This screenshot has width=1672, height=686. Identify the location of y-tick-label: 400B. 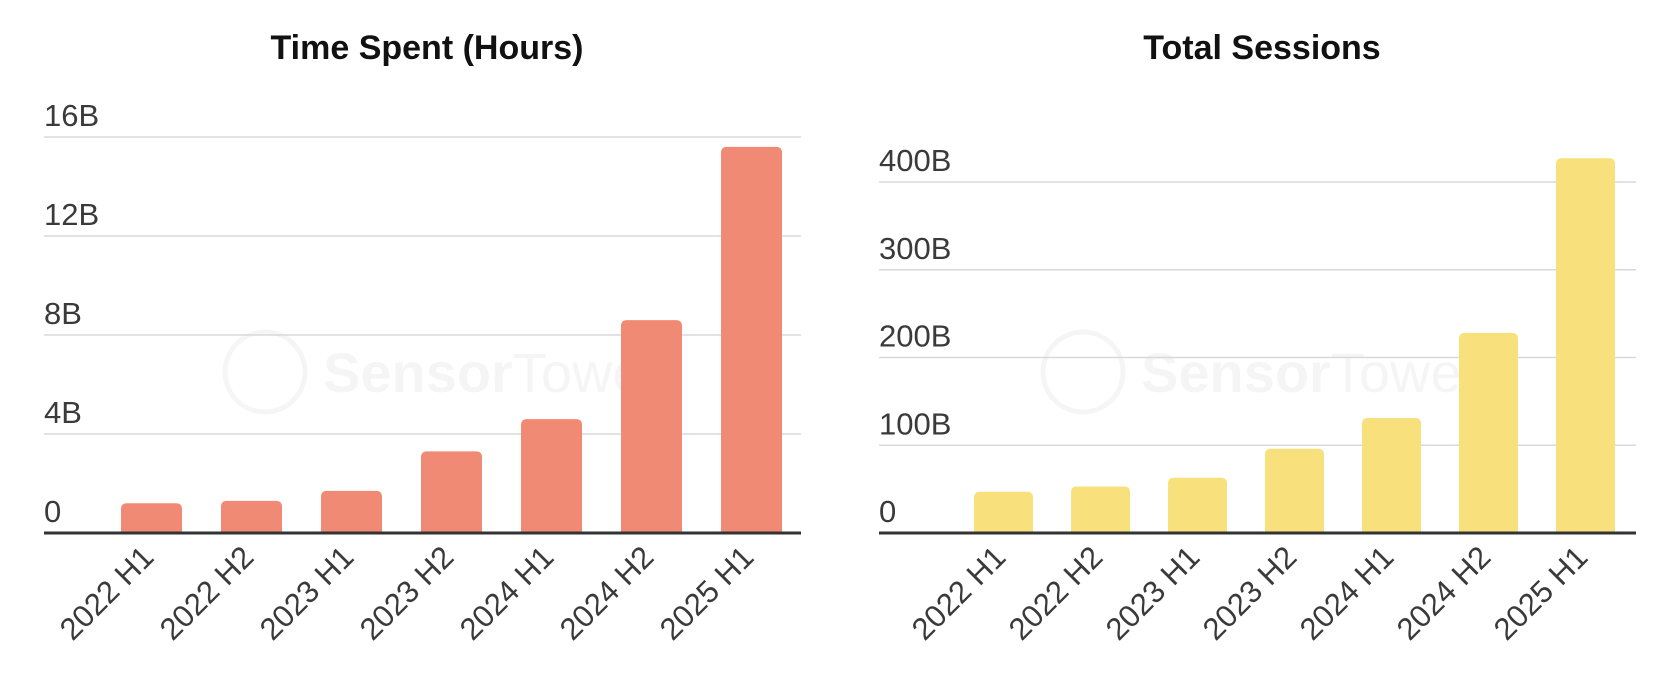
(915, 160).